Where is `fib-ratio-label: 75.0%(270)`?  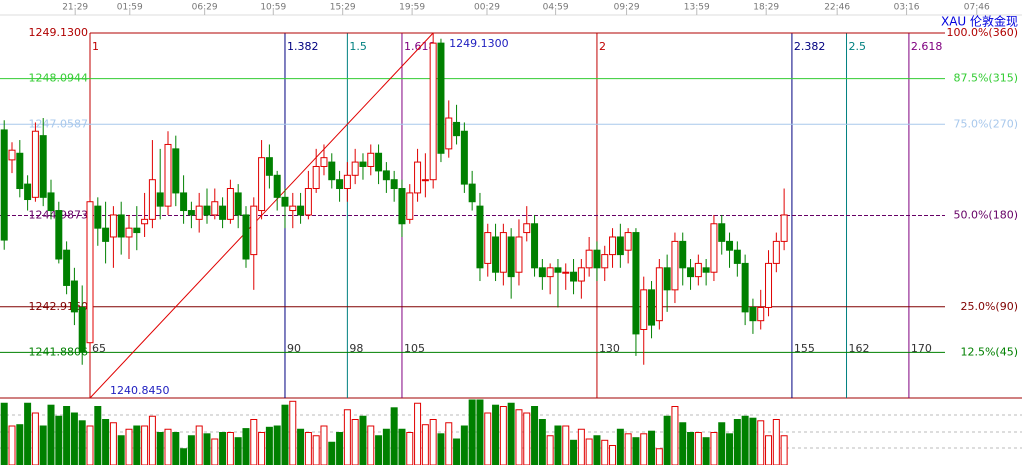
fib-ratio-label: 75.0%(270) is located at coordinates (985, 123).